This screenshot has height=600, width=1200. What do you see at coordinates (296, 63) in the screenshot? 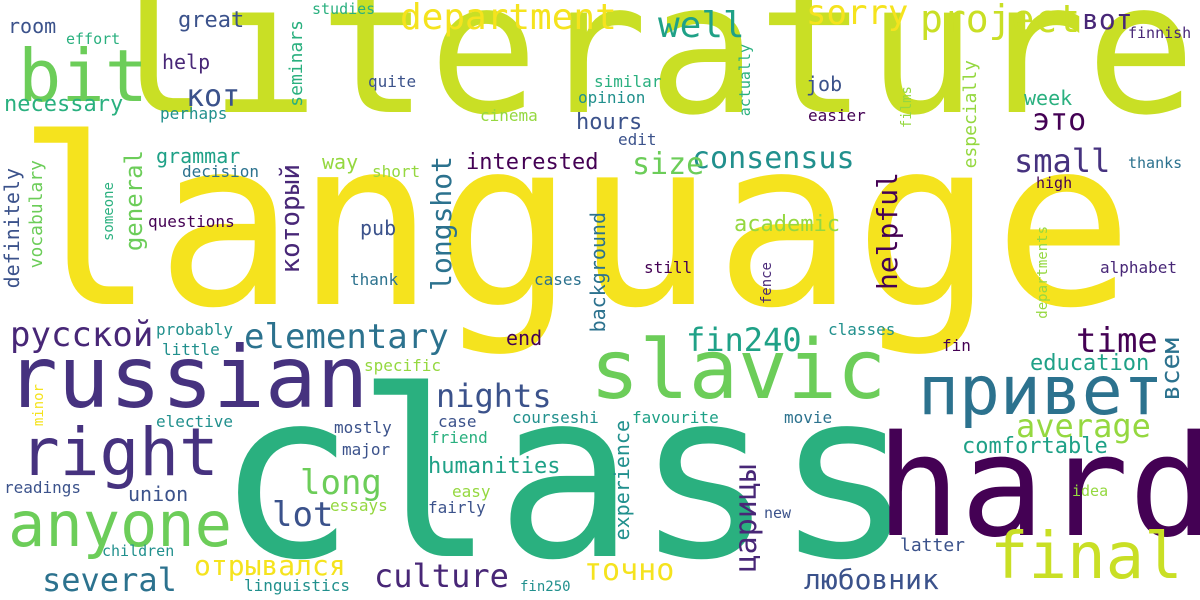
I see `word-seminars: seminars` at bounding box center [296, 63].